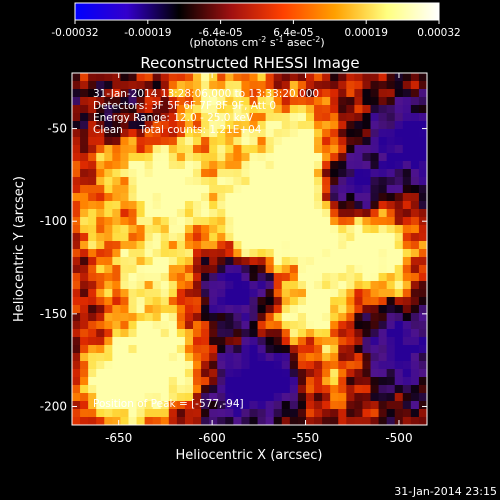 The width and height of the screenshot is (500, 500). Describe the element at coordinates (438, 33) in the screenshot. I see `colorbar-tick-label: 0.00032` at that location.